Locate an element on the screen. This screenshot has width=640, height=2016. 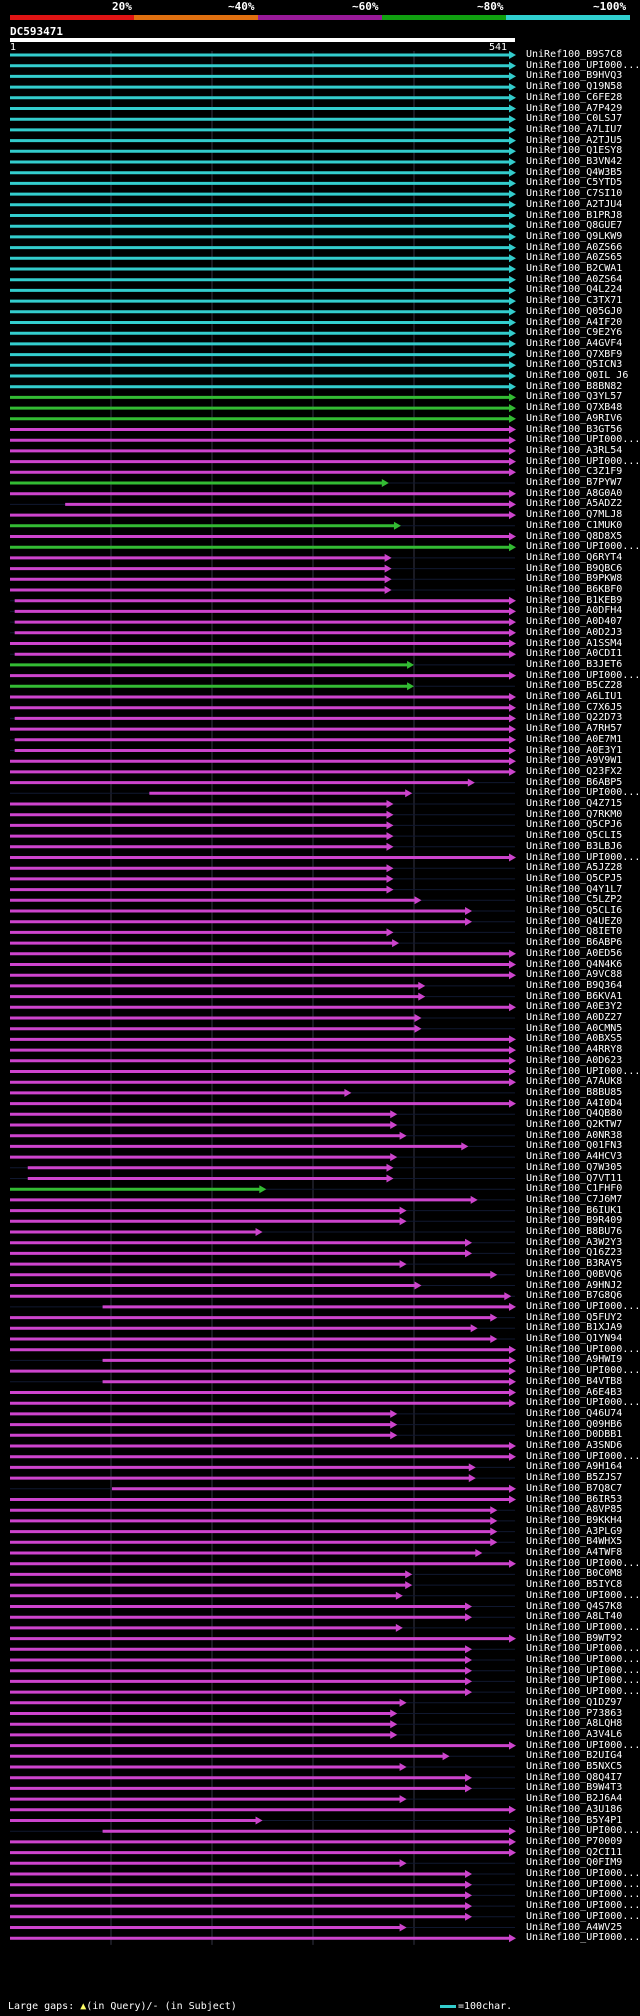
hit-label: UniRef100_A4IF20 is located at coordinates (574, 322).